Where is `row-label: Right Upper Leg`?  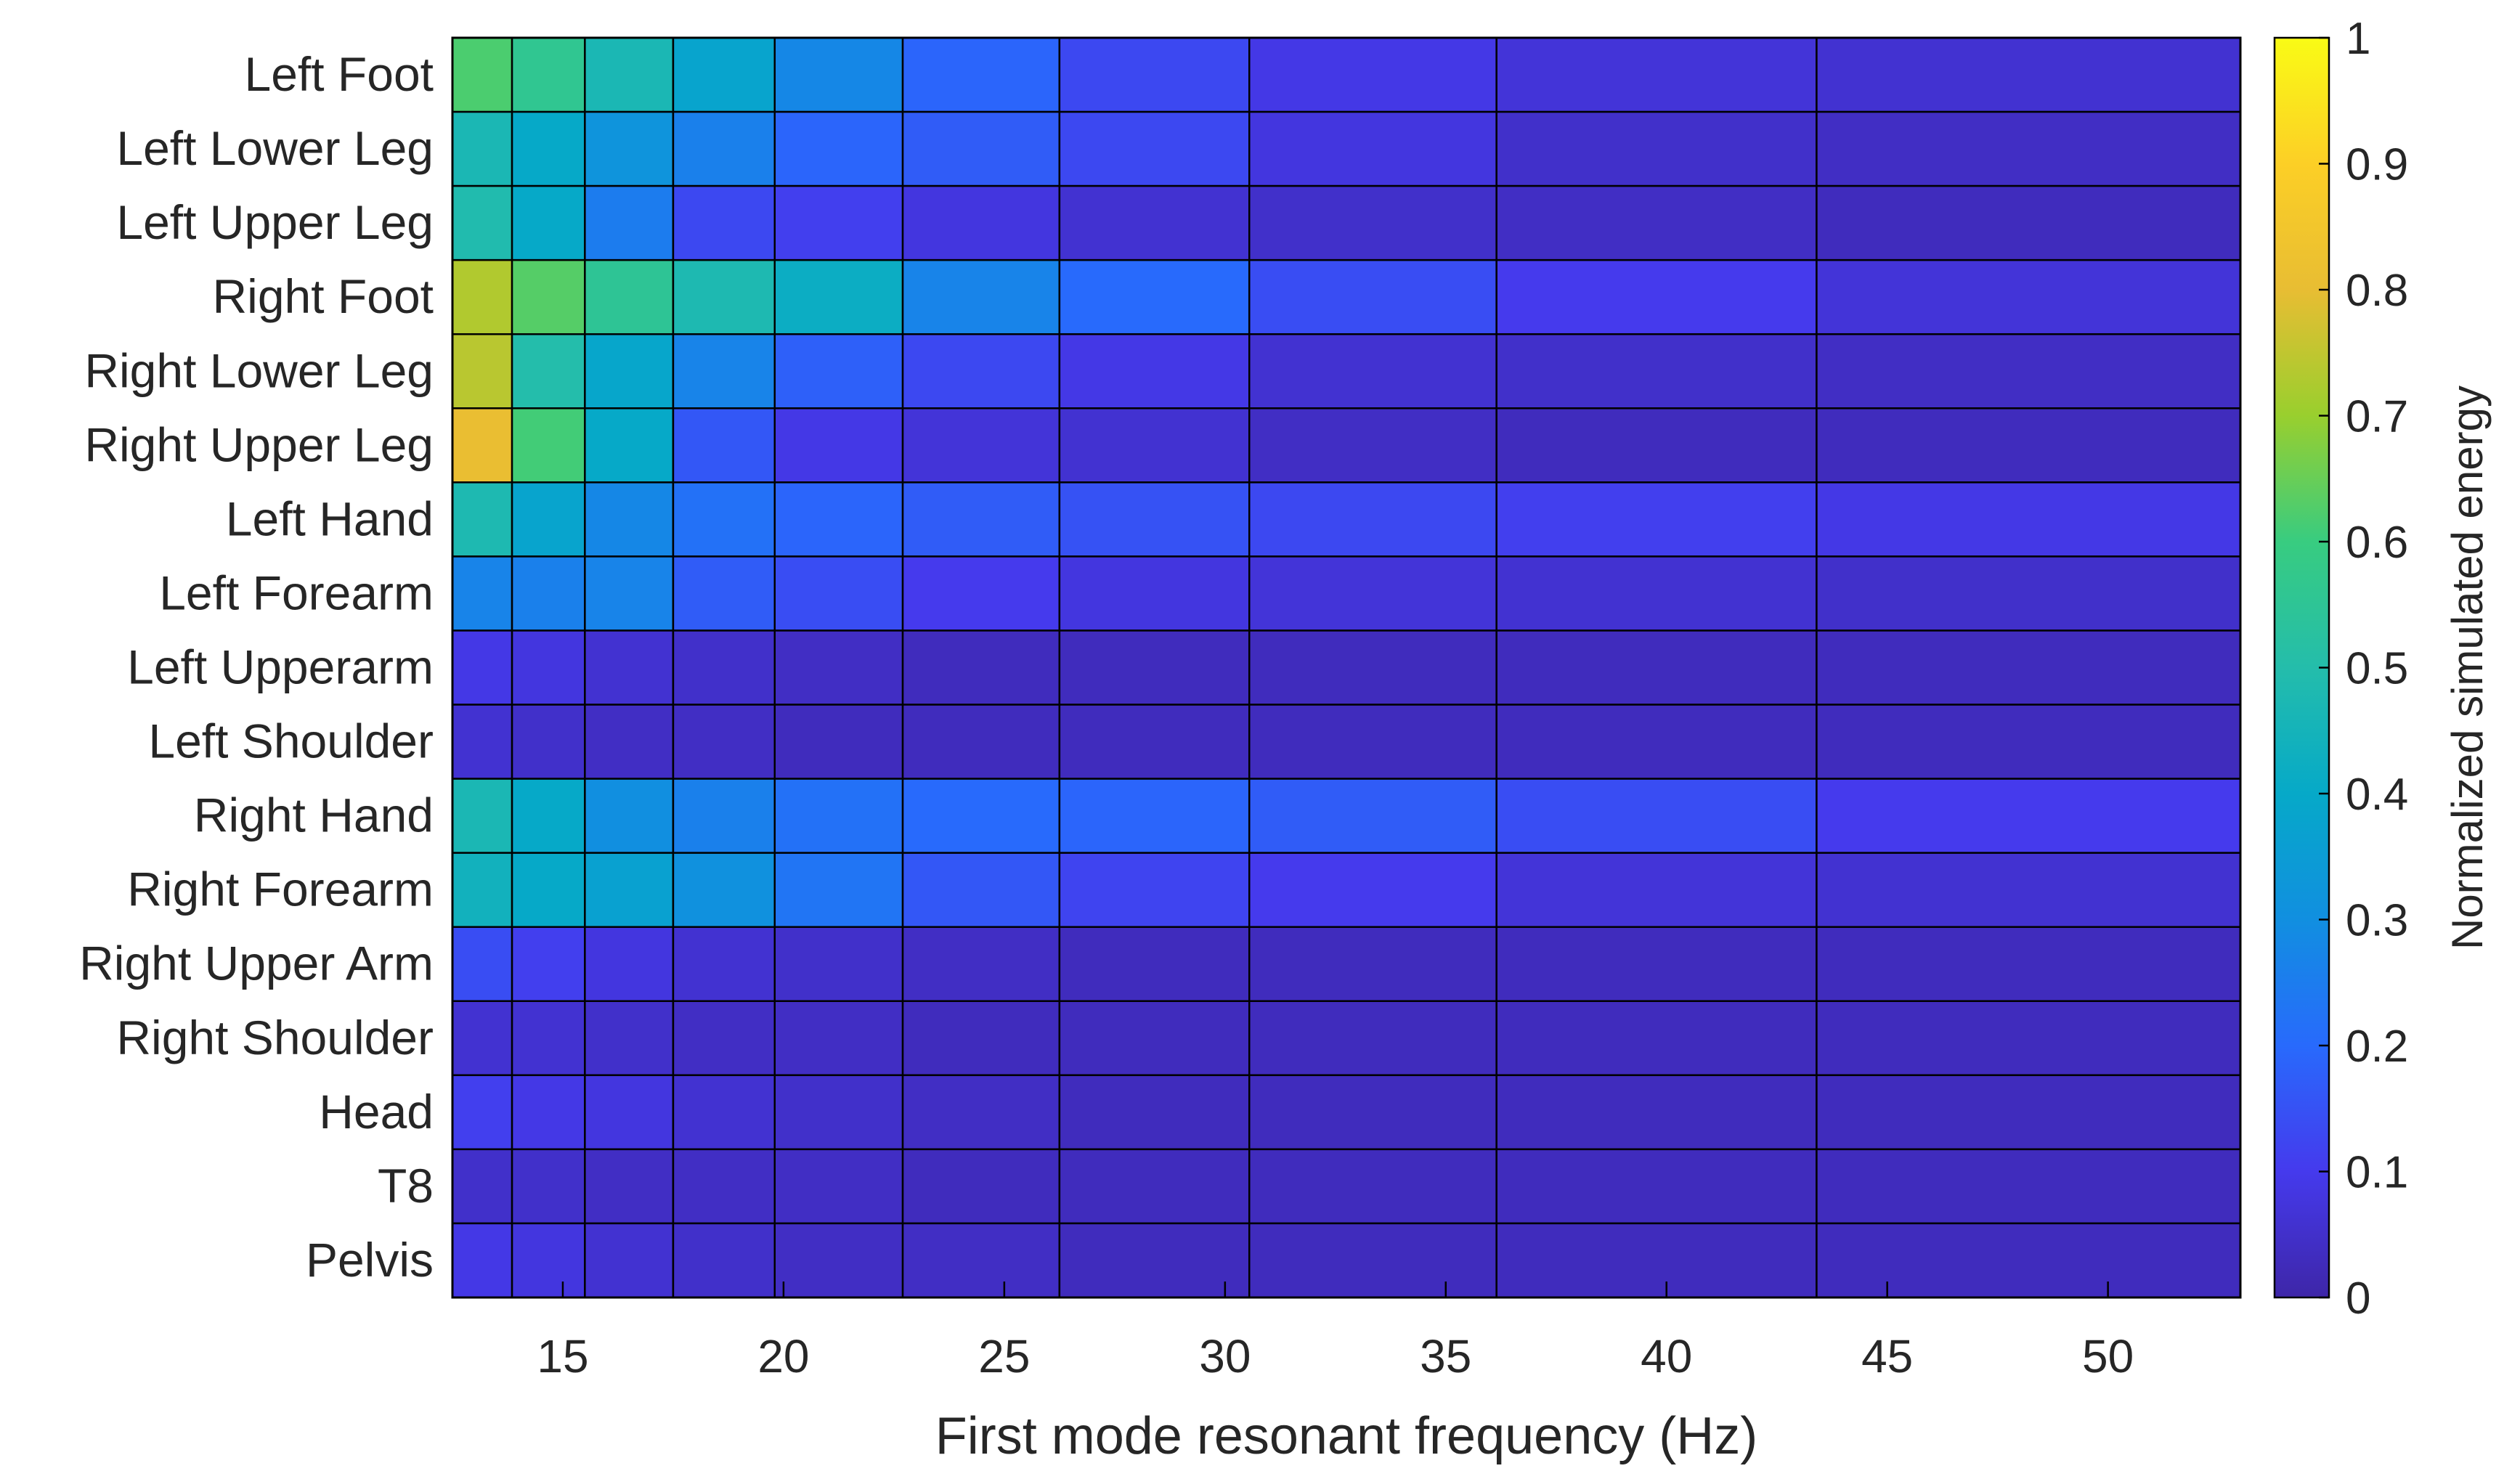
row-label: Right Upper Leg is located at coordinates (259, 444).